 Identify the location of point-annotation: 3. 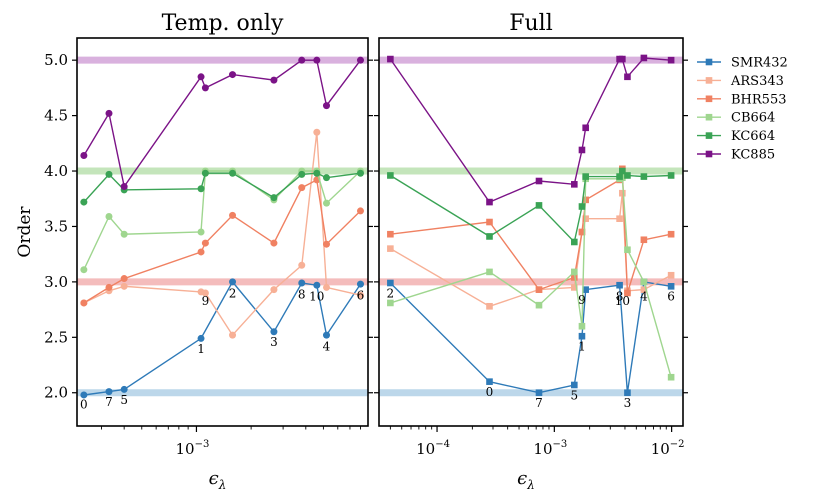
(274, 342).